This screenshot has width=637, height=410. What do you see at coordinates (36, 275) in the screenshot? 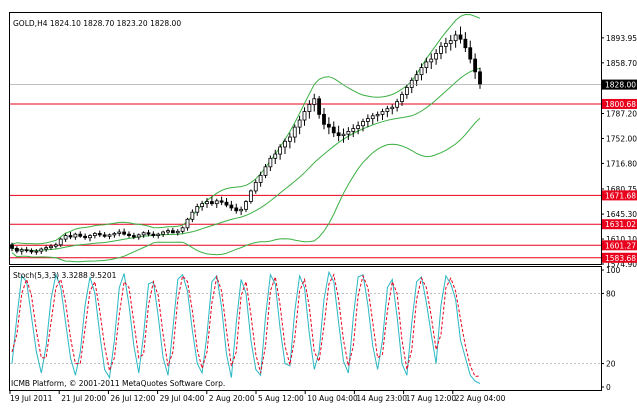
I see `stoch-params: Stoch(5,3,3)` at bounding box center [36, 275].